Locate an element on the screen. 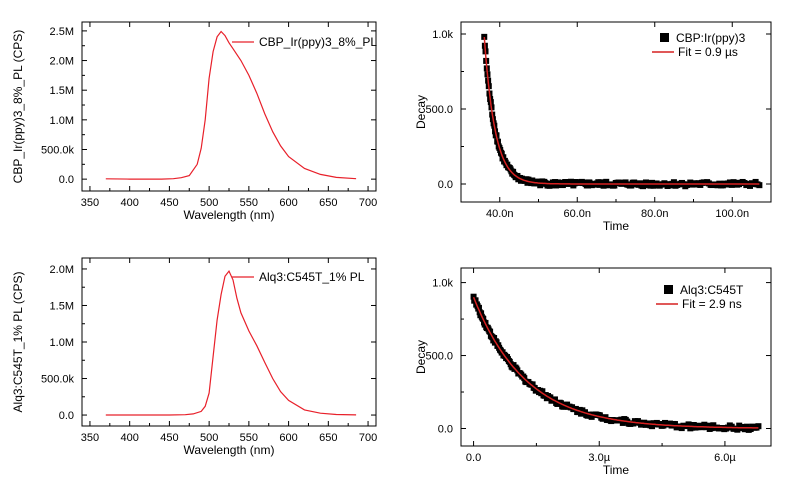 The width and height of the screenshot is (800, 499). legend-entry: Alq3:C545T_1% PL is located at coordinates (312, 277).